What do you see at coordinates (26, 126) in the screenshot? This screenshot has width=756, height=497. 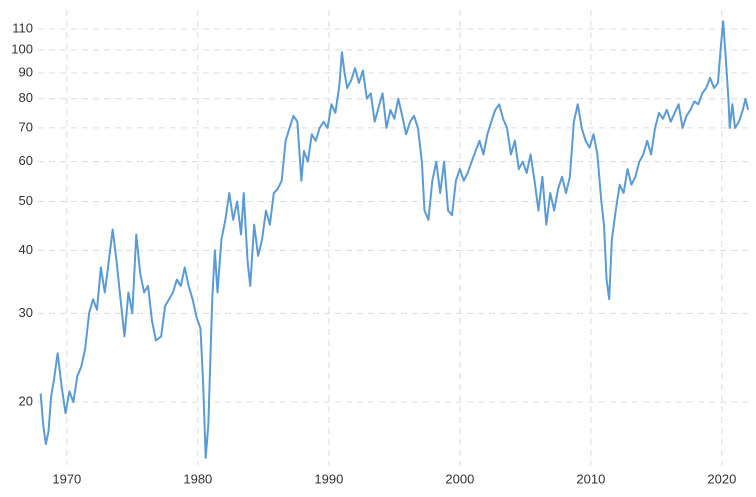 I see `y-tick-label: 70` at bounding box center [26, 126].